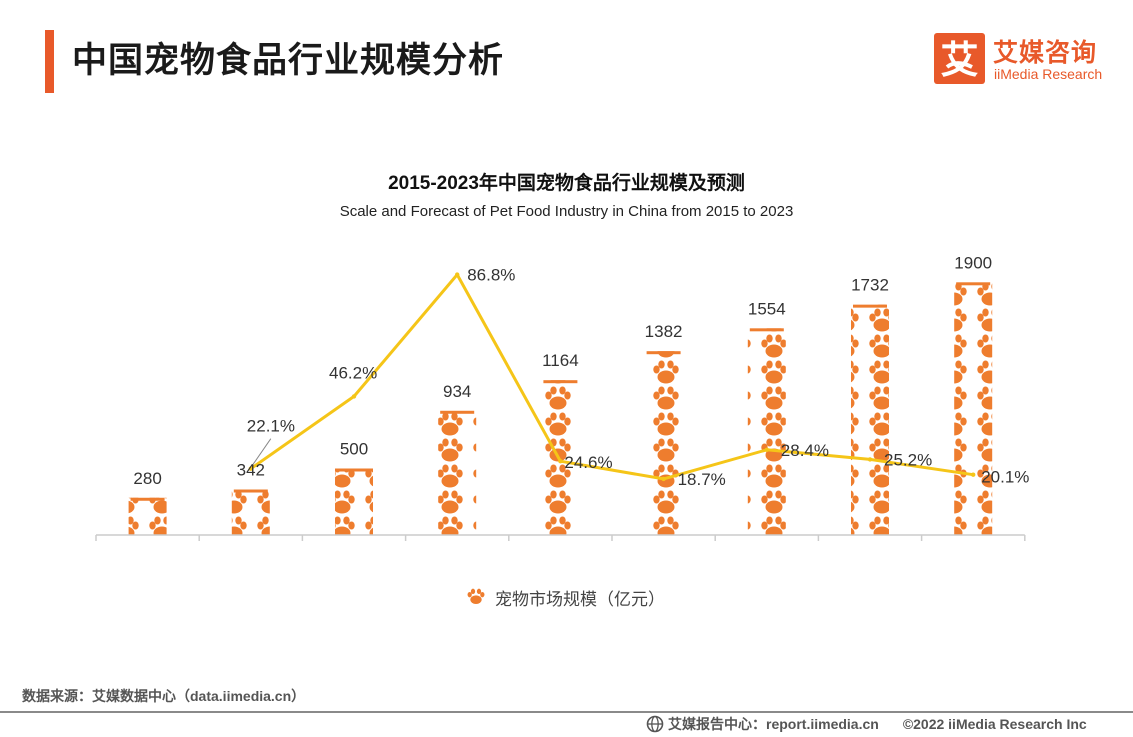  Describe the element at coordinates (766, 449) in the screenshot. I see `growth-point-2021` at that location.